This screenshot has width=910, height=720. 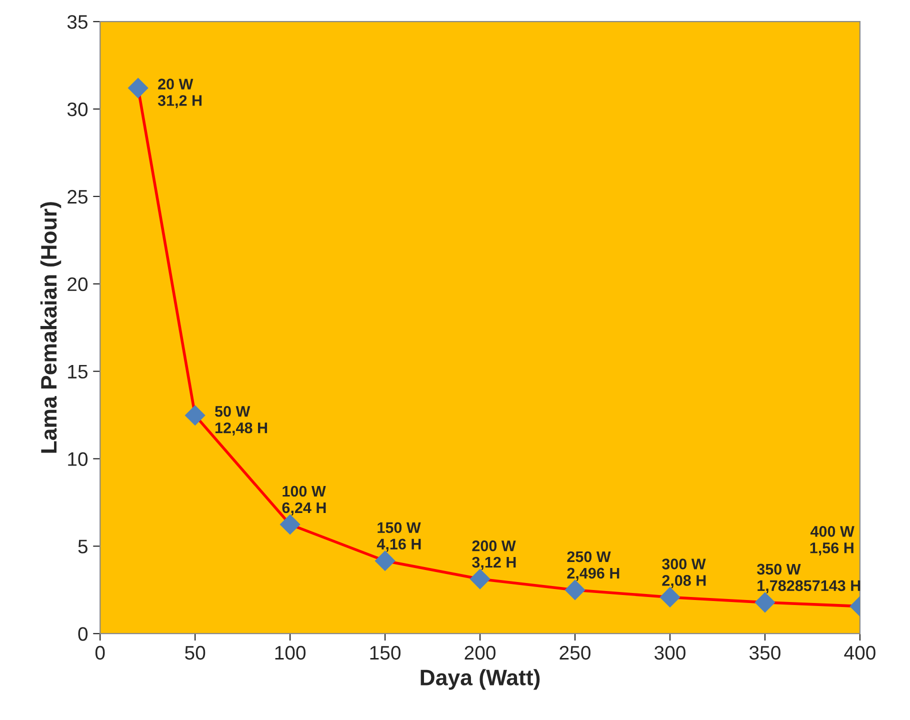 I want to click on y-tick-label: 5, so click(x=83, y=547).